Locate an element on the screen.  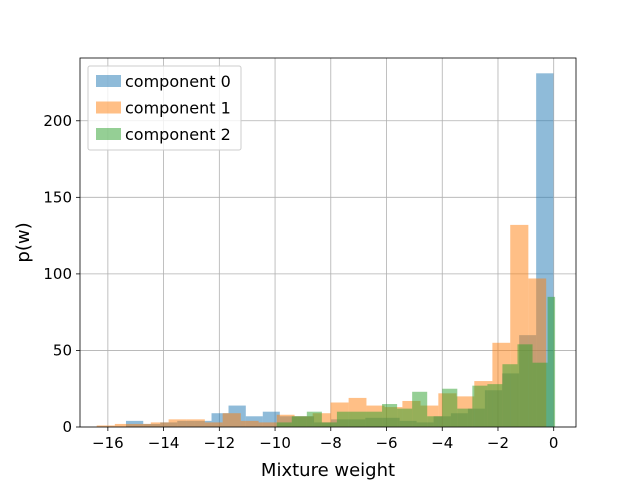
x-tick-label: −16 is located at coordinates (108, 443).